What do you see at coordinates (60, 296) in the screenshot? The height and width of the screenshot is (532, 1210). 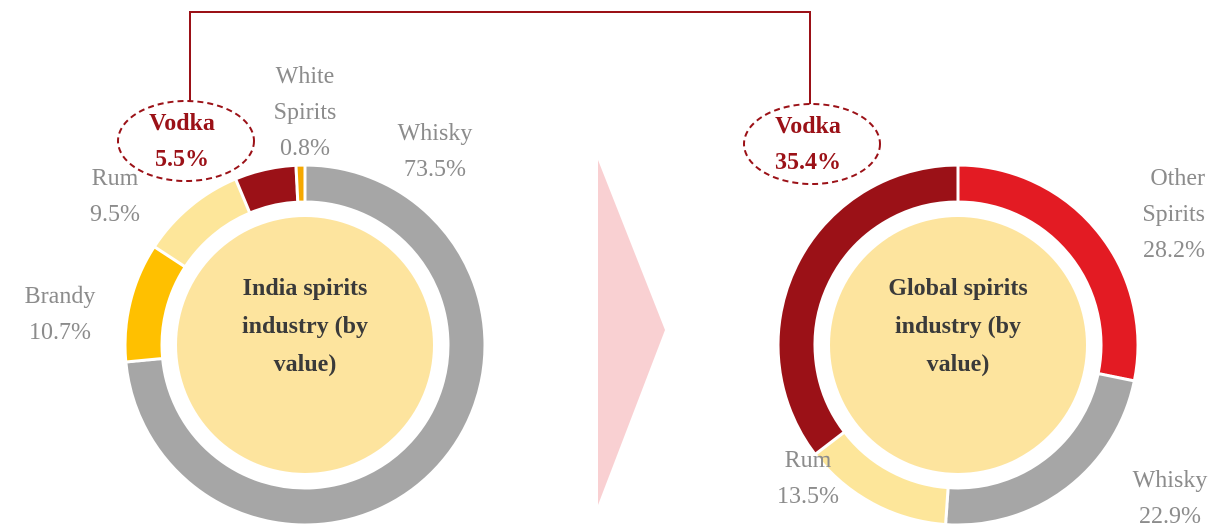 I see `slice-name: Brandy` at bounding box center [60, 296].